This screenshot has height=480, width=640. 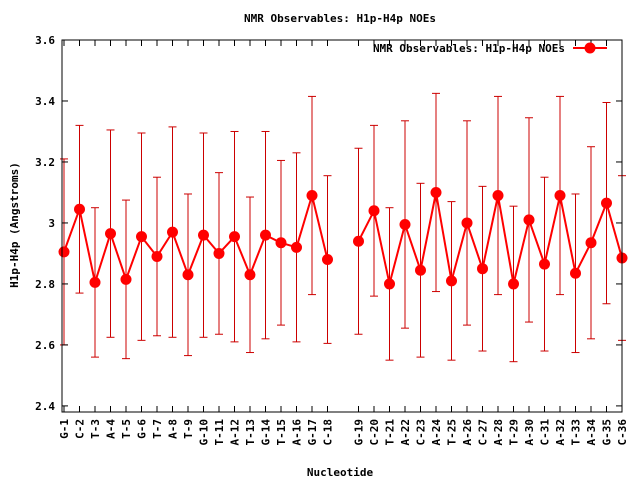 What do you see at coordinates (281, 432) in the screenshot?
I see `x-tick-label: T-15` at bounding box center [281, 432].